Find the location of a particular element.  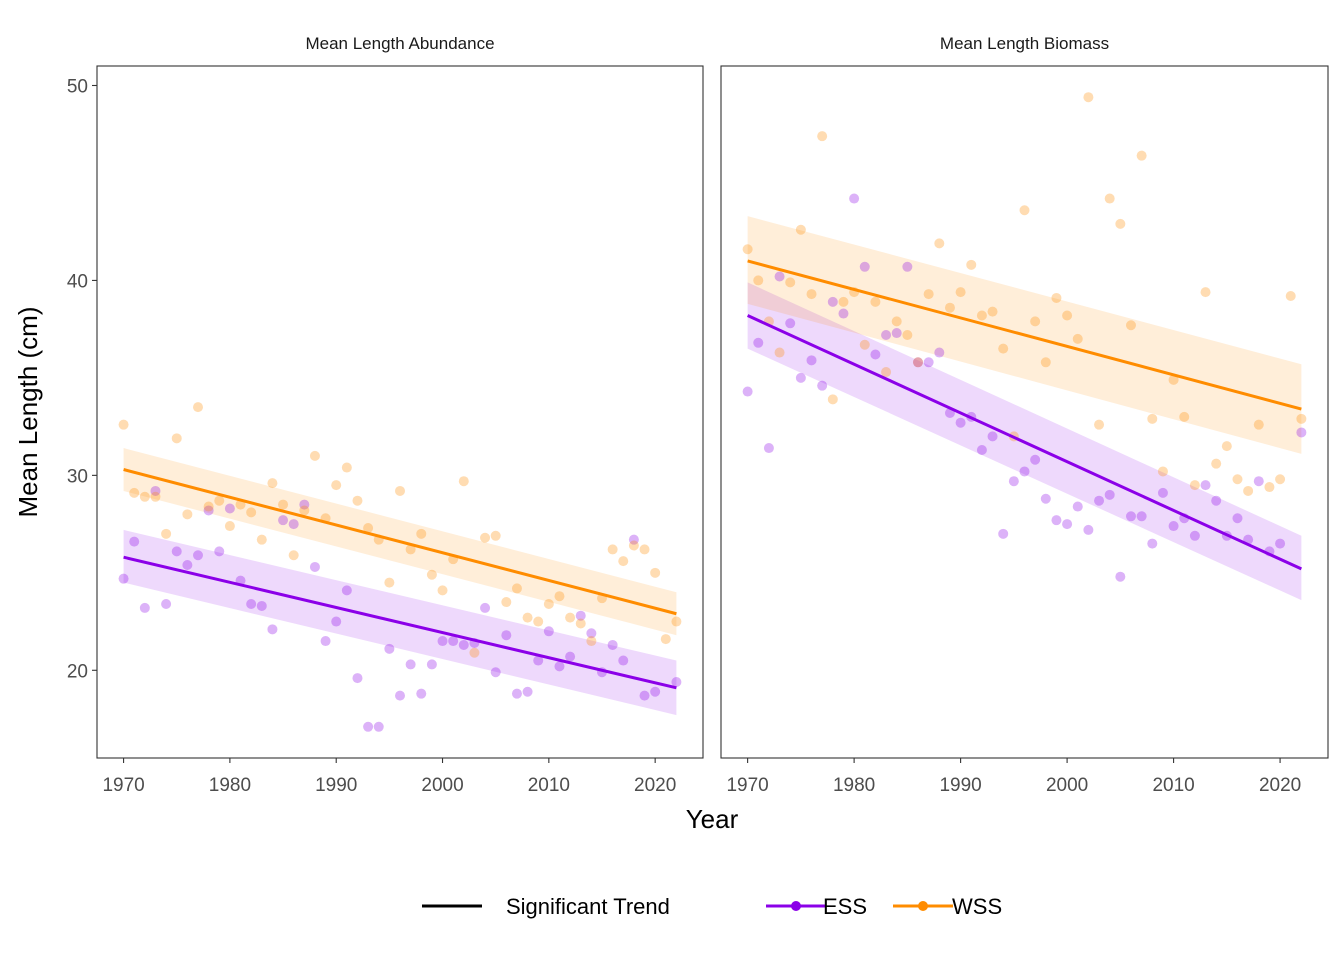

x-tick-label: 2020 is located at coordinates (1280, 785).